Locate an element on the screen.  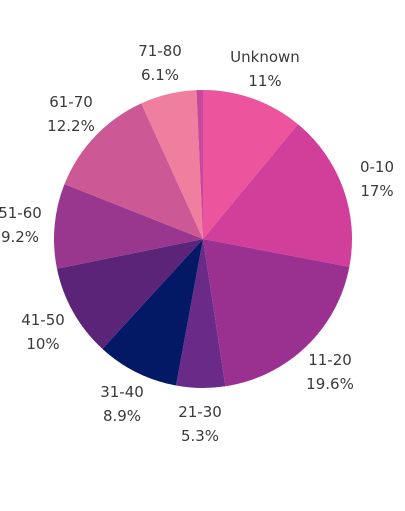
slice-label: Unknown is located at coordinates (265, 57).